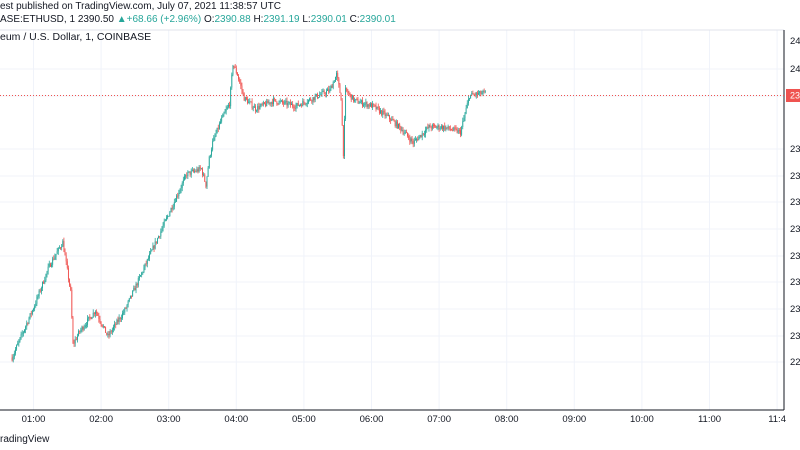  Describe the element at coordinates (76, 37) in the screenshot. I see `chart-title: eum / U.S. Dollar, 1, COINBASE` at that location.